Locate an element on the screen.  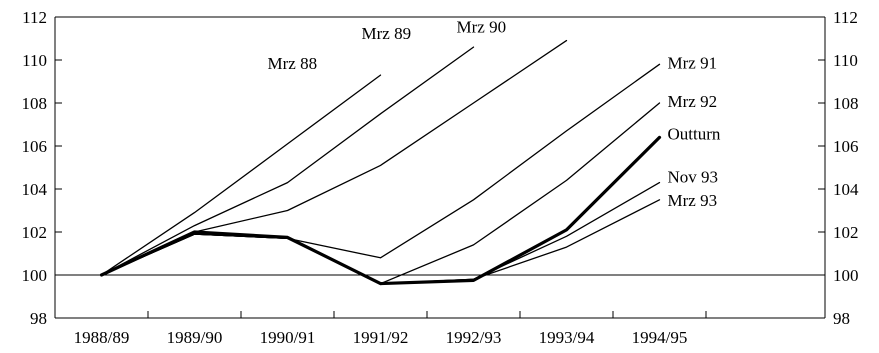
y-ticks-left: 98 100 102 104 106 108 110 112 is located at coordinates (42, 168).